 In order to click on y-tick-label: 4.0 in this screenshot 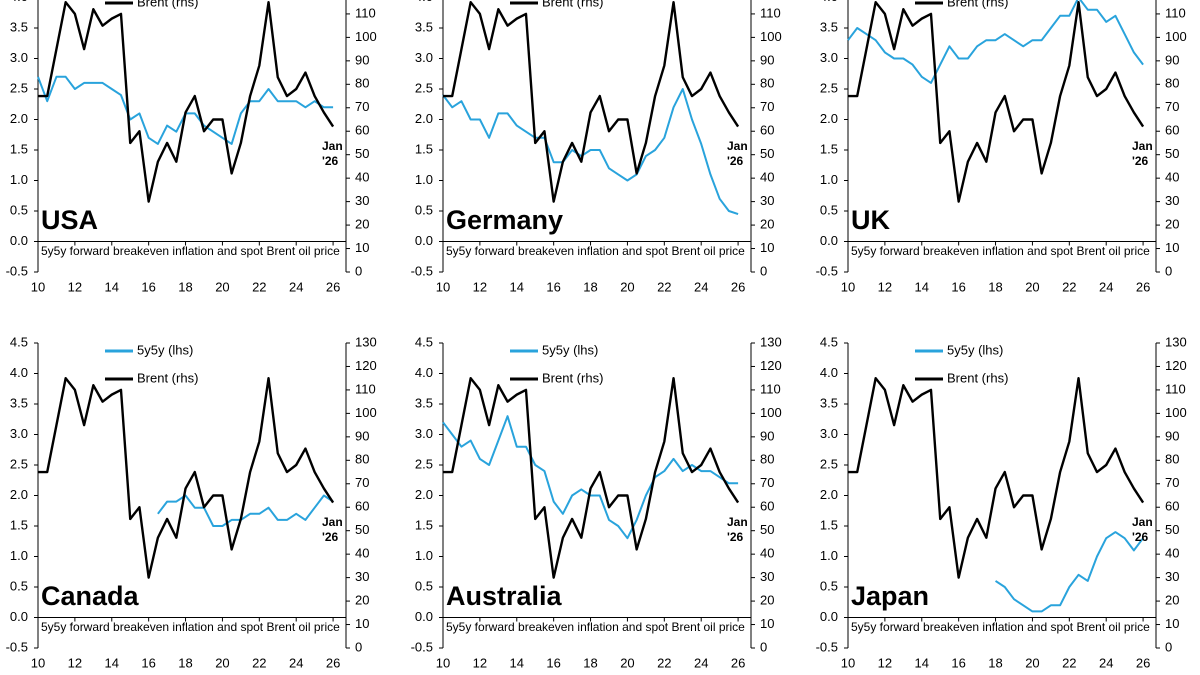, I will do `click(829, 372)`.